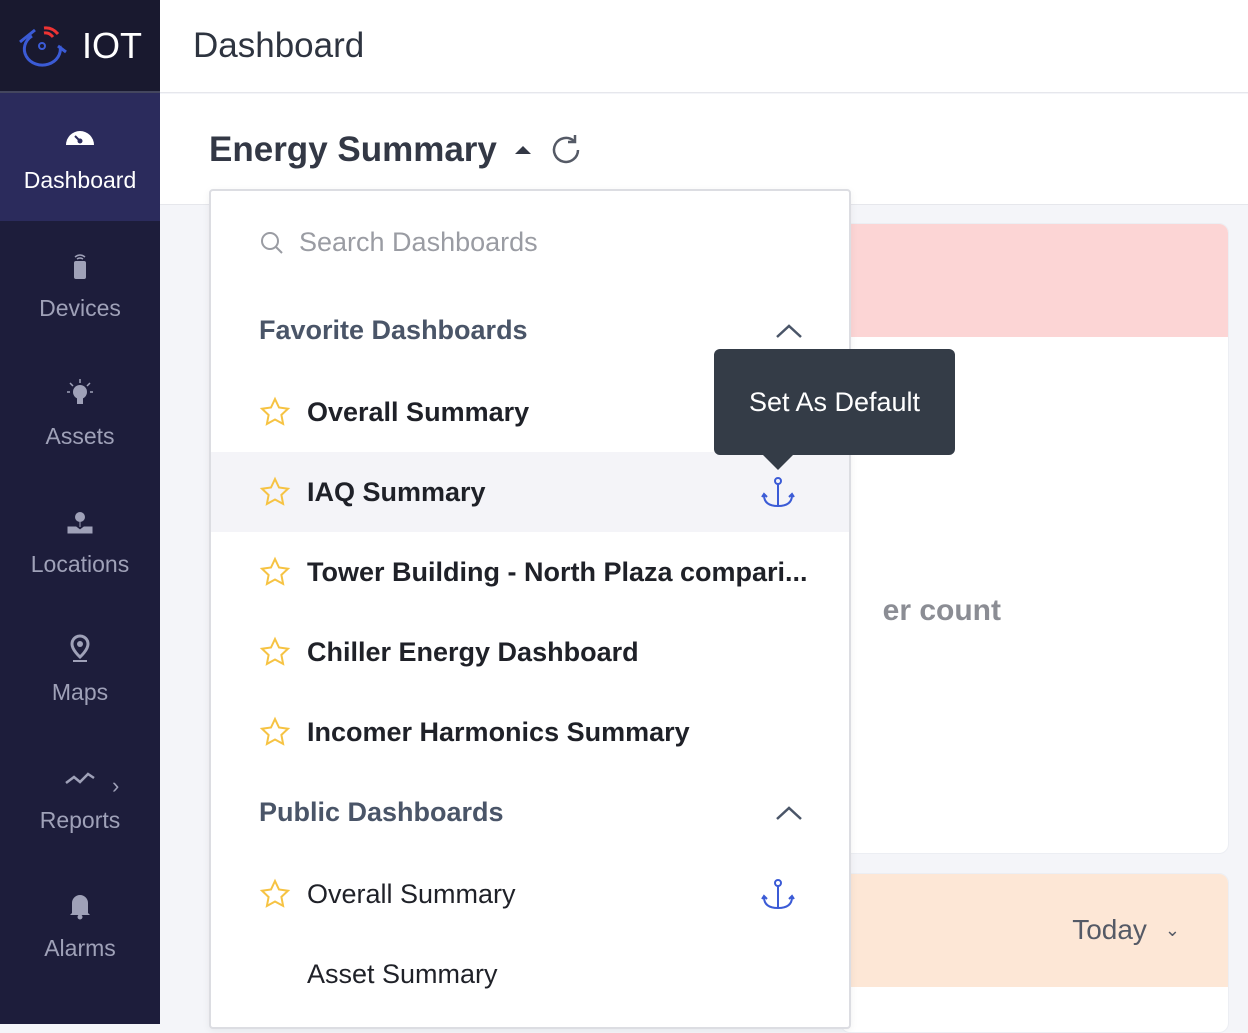  What do you see at coordinates (418, 242) in the screenshot?
I see `search-placeholder: Search Dashboards` at bounding box center [418, 242].